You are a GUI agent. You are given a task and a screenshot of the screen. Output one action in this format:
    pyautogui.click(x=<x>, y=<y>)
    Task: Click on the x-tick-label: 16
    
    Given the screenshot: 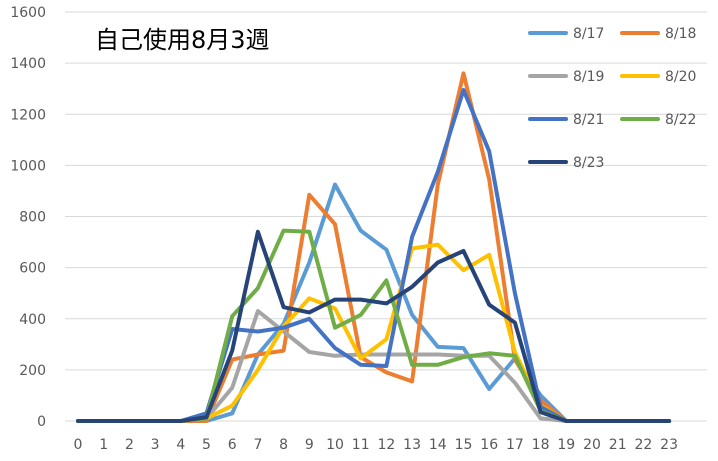 What is the action you would take?
    pyautogui.click(x=489, y=445)
    